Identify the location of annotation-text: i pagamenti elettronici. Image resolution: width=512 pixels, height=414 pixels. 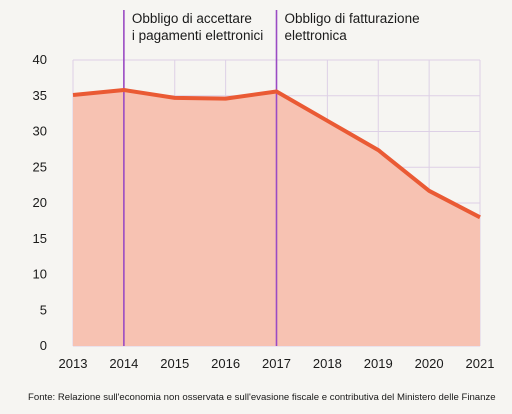
(197, 35).